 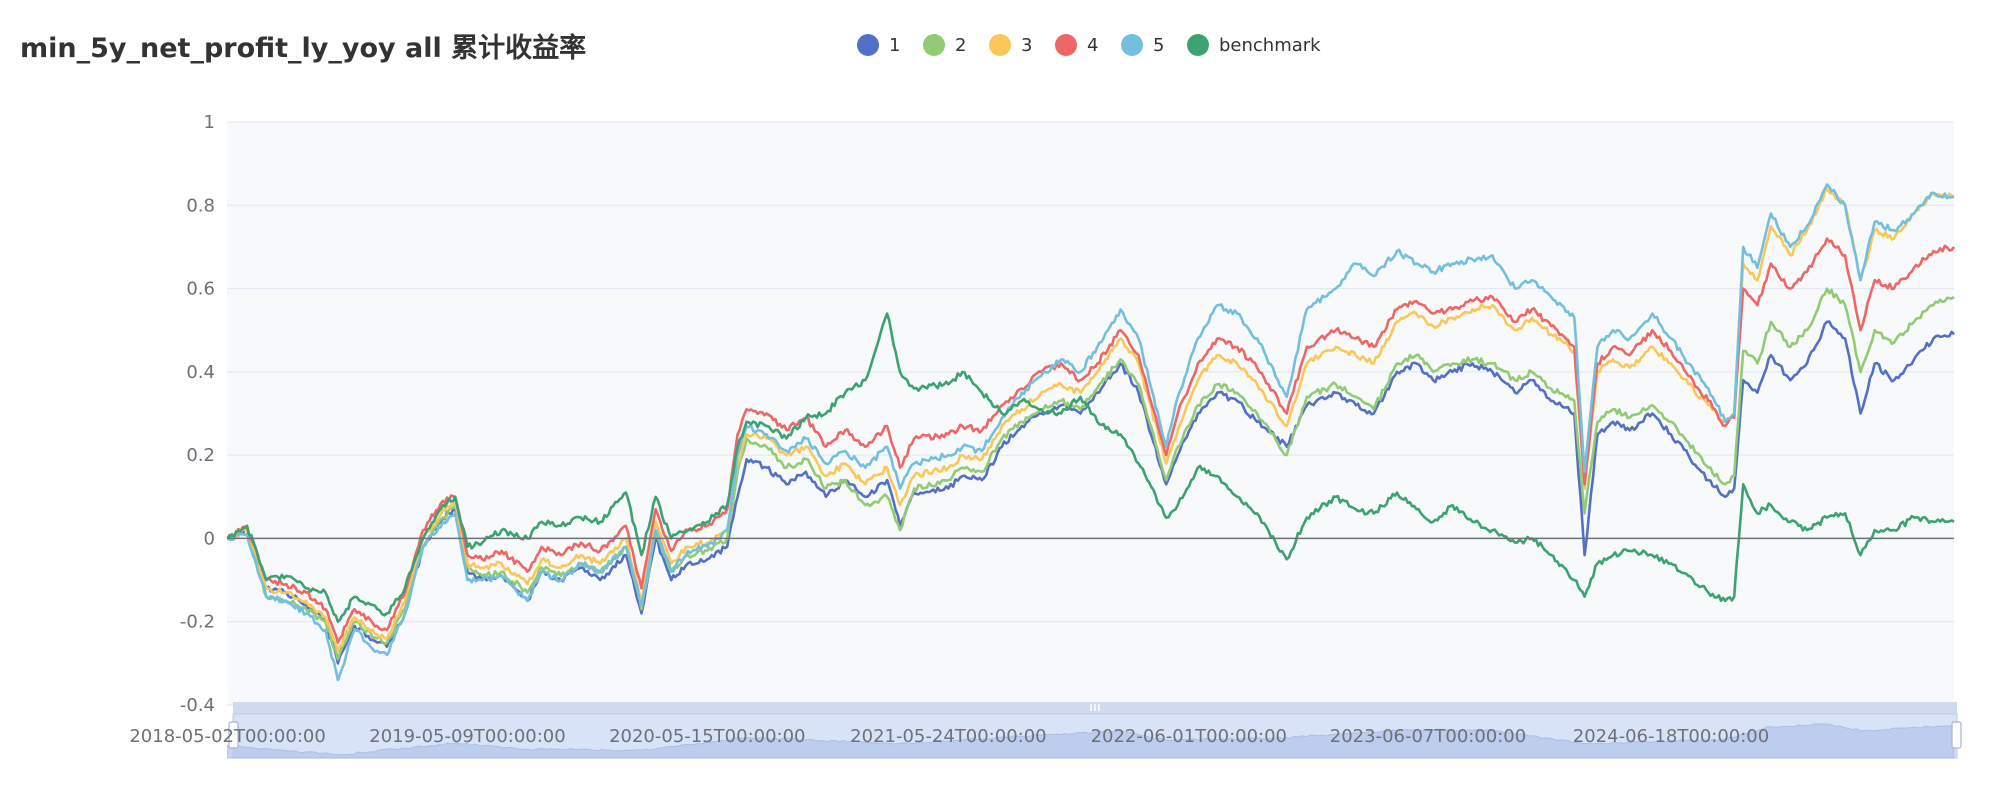 What do you see at coordinates (200, 205) in the screenshot?
I see `y-tick-label: 0.8` at bounding box center [200, 205].